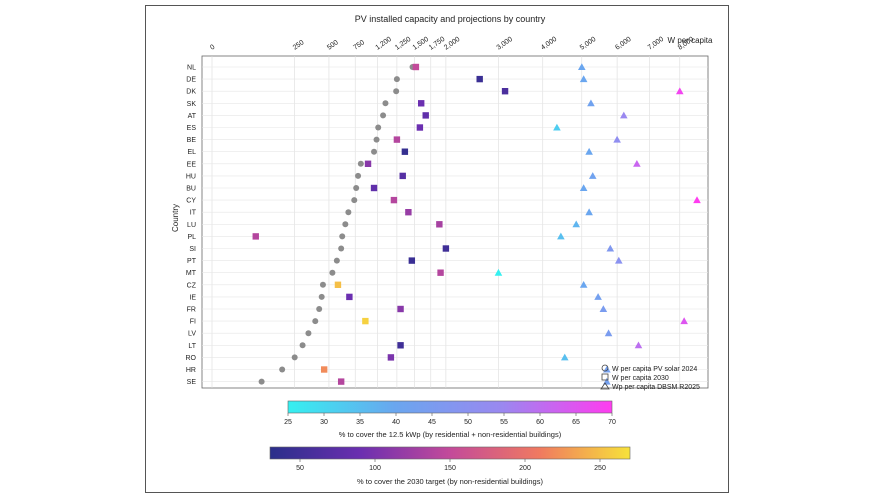  What do you see at coordinates (192, 334) in the screenshot?
I see `y-tick-label: LV` at bounding box center [192, 334].